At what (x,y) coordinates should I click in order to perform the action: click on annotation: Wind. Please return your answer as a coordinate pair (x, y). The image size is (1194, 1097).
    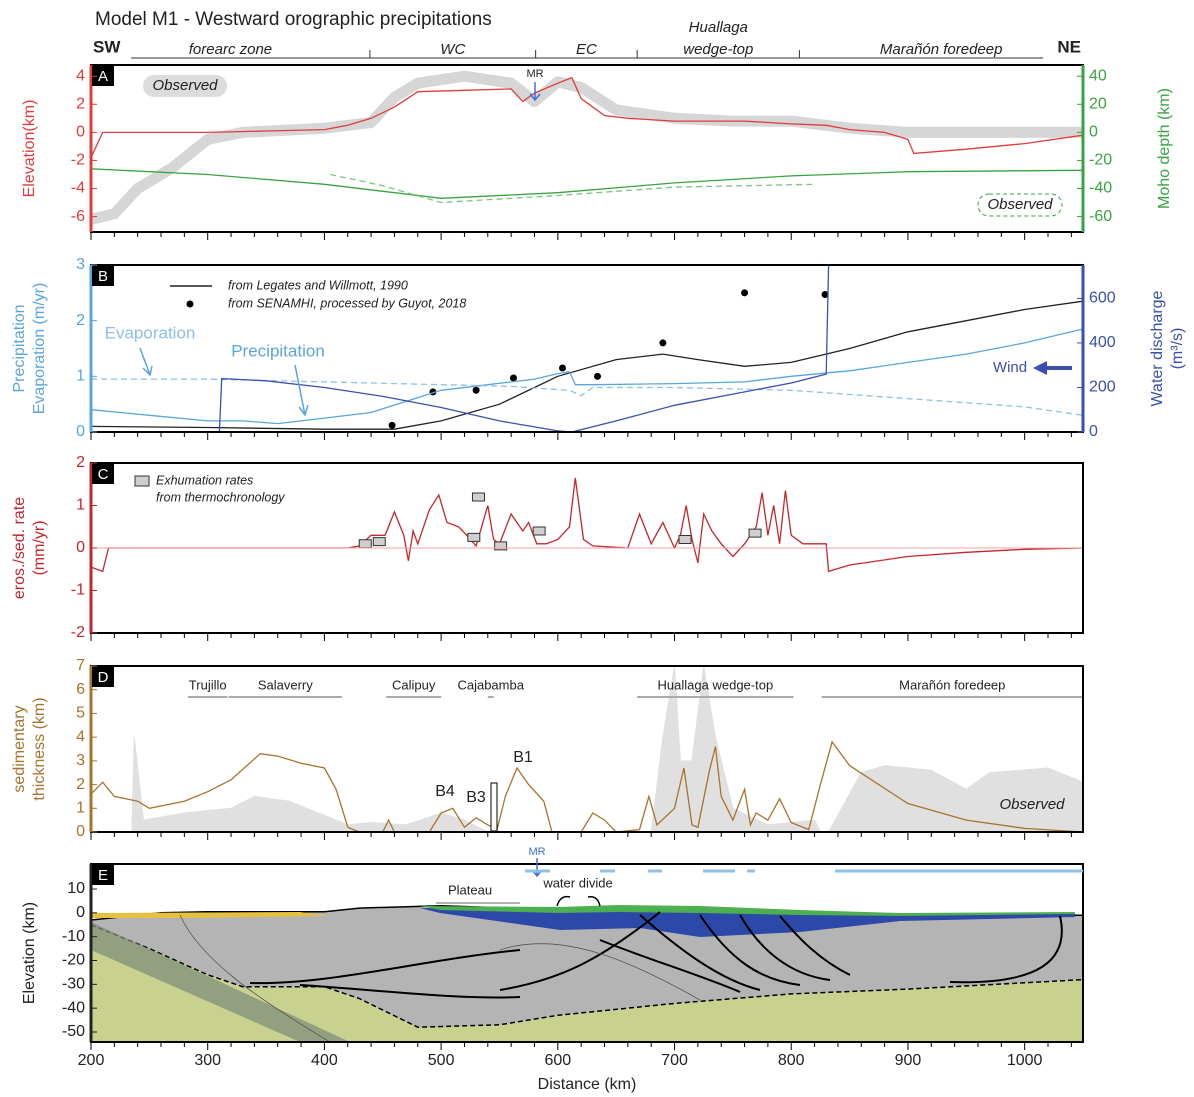
    Looking at the image, I should click on (1010, 367).